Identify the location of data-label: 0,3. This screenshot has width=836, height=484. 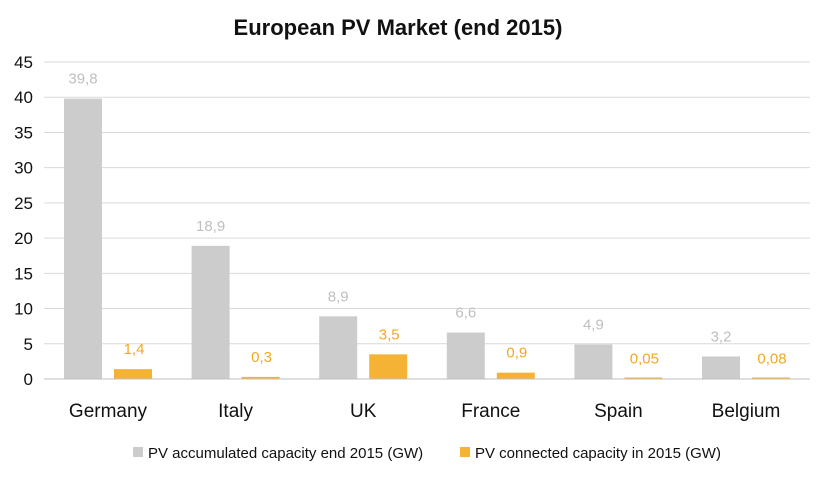
(261, 357).